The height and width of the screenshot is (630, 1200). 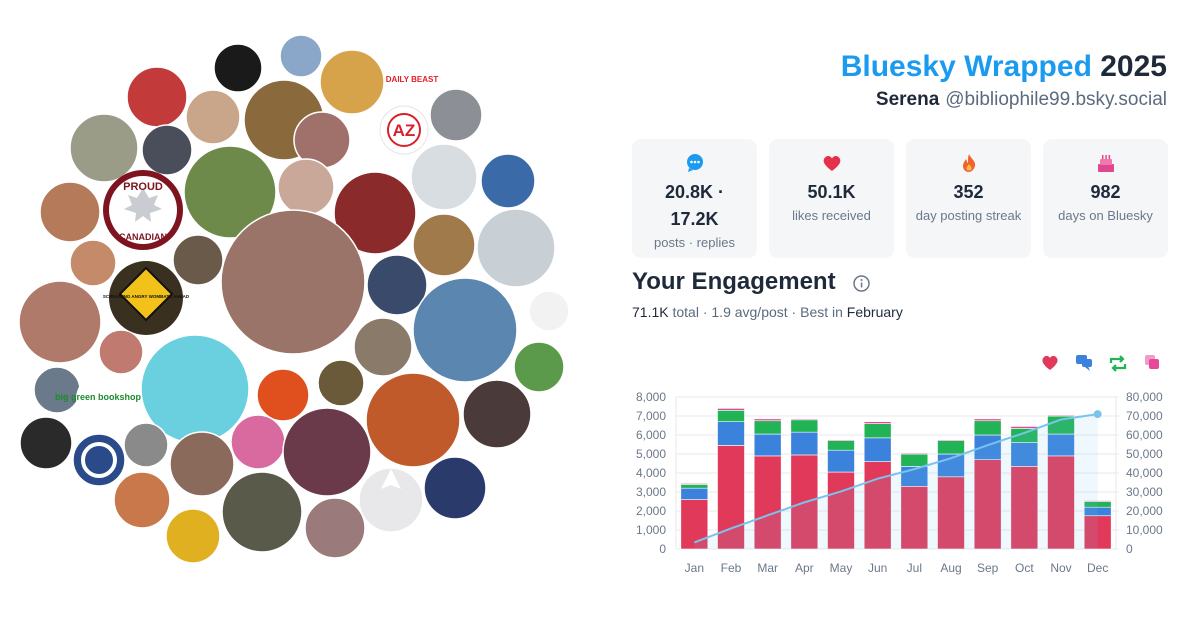 I want to click on sign-icon, so click(x=146, y=294).